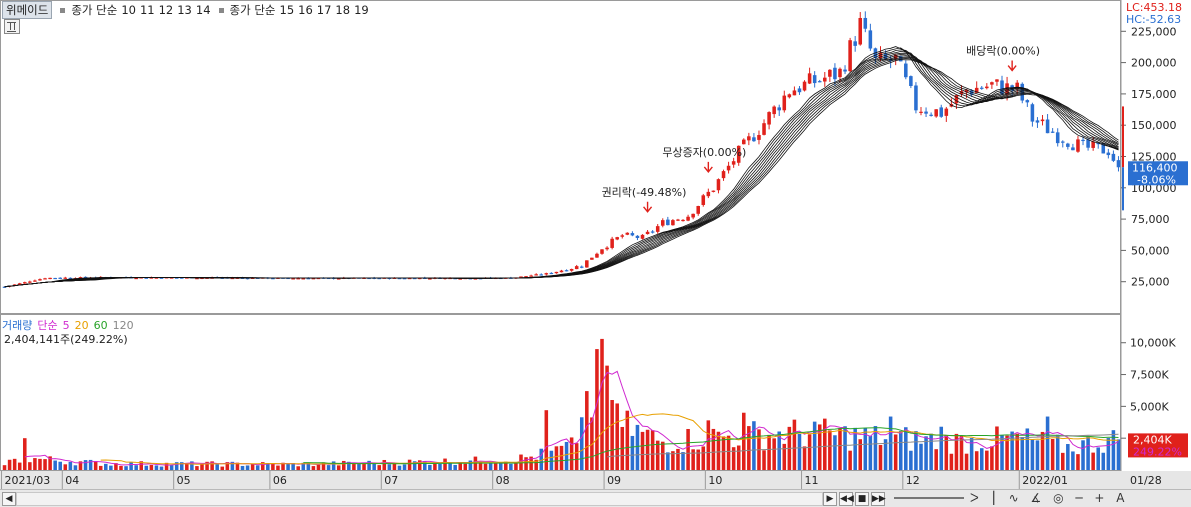 The width and height of the screenshot is (1191, 507). Describe the element at coordinates (100, 325) in the screenshot. I see `volume-ma-60: 60` at that location.